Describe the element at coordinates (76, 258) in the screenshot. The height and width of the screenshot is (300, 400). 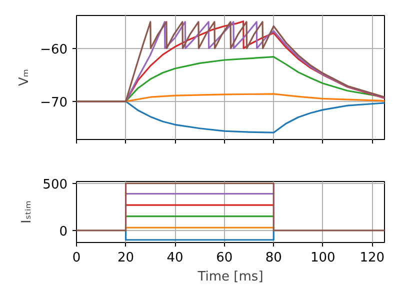
I see `x-tick-label: 0` at that location.